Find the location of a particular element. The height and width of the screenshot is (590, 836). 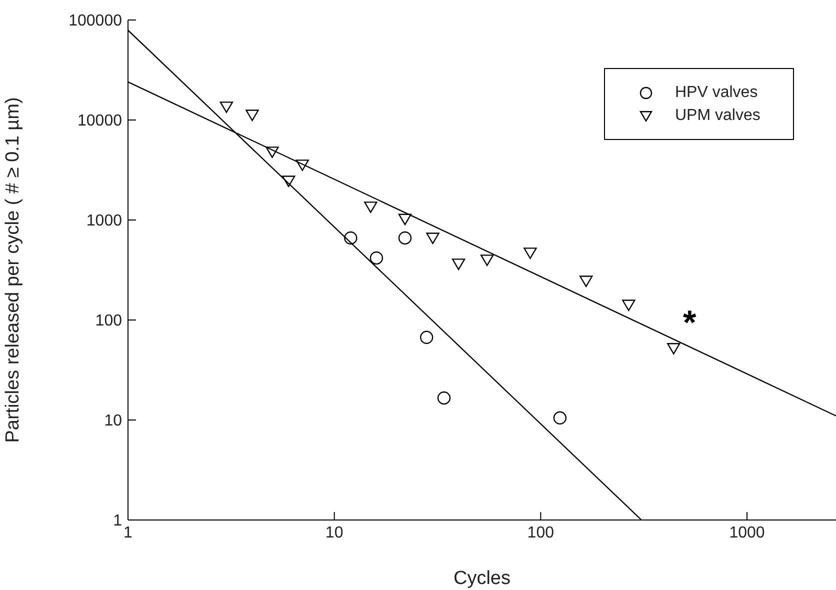

x-tick-label: 1000 is located at coordinates (747, 533).